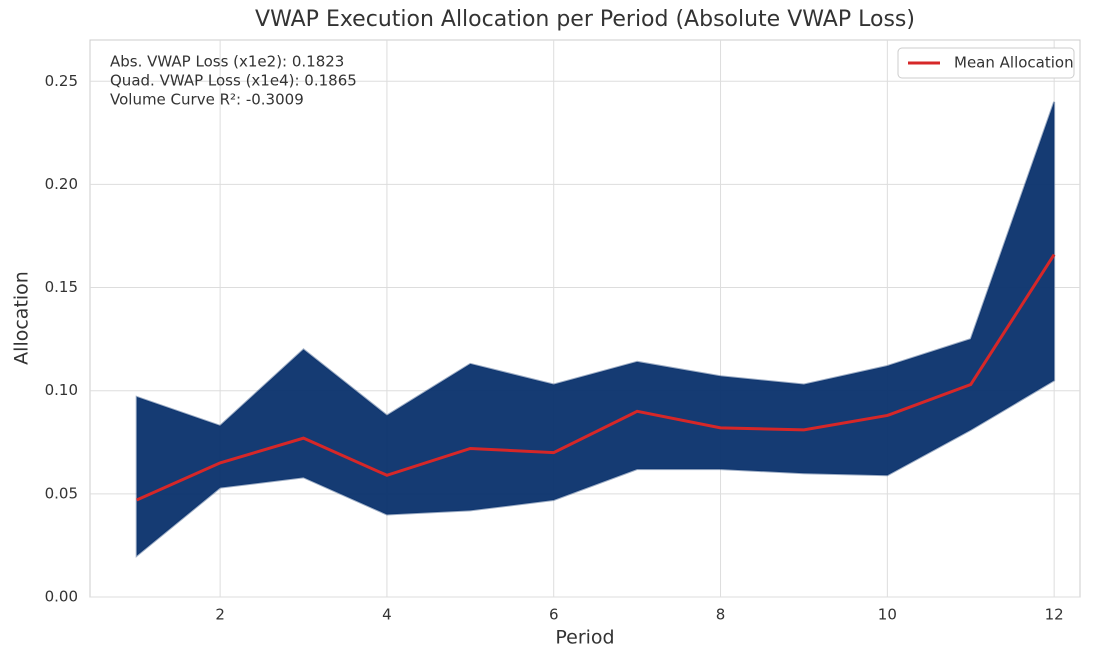 This screenshot has width=1097, height=653. What do you see at coordinates (1014, 63) in the screenshot?
I see `legend-label: Mean Allocation` at bounding box center [1014, 63].